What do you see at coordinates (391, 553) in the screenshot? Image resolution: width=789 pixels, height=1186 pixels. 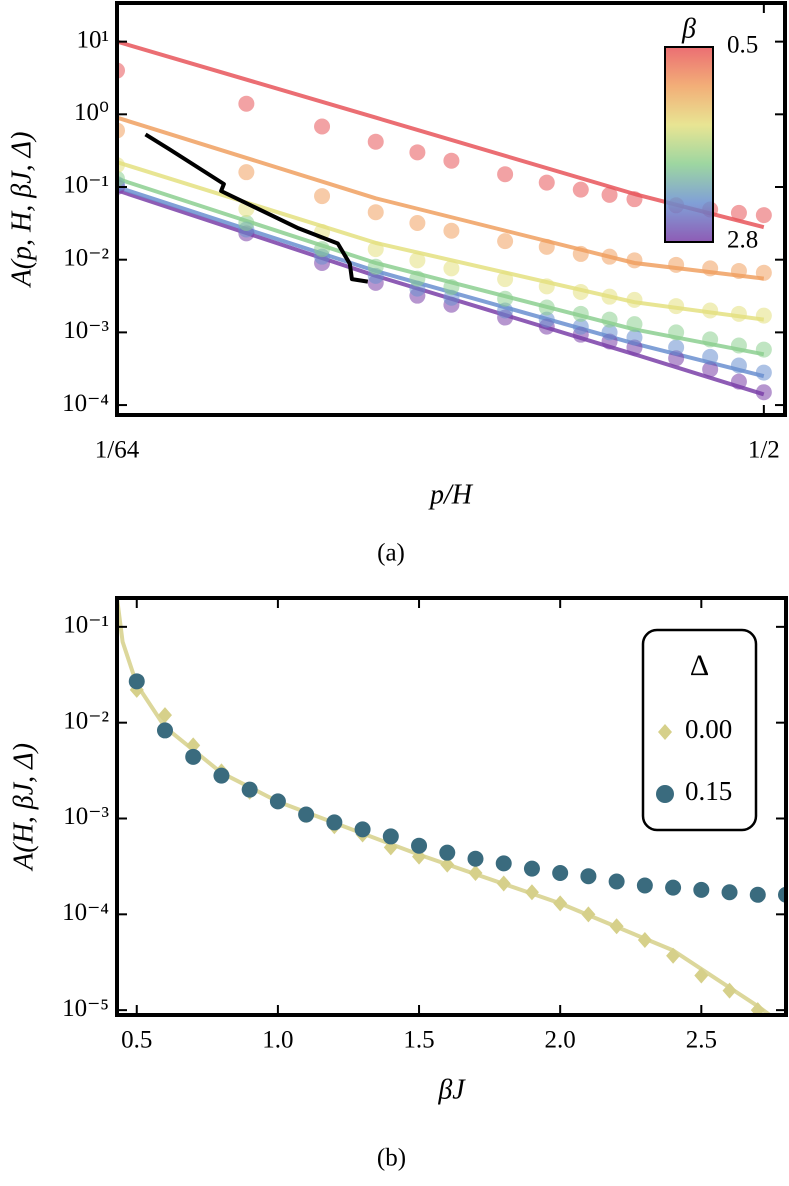 I see `caption: (a)` at bounding box center [391, 553].